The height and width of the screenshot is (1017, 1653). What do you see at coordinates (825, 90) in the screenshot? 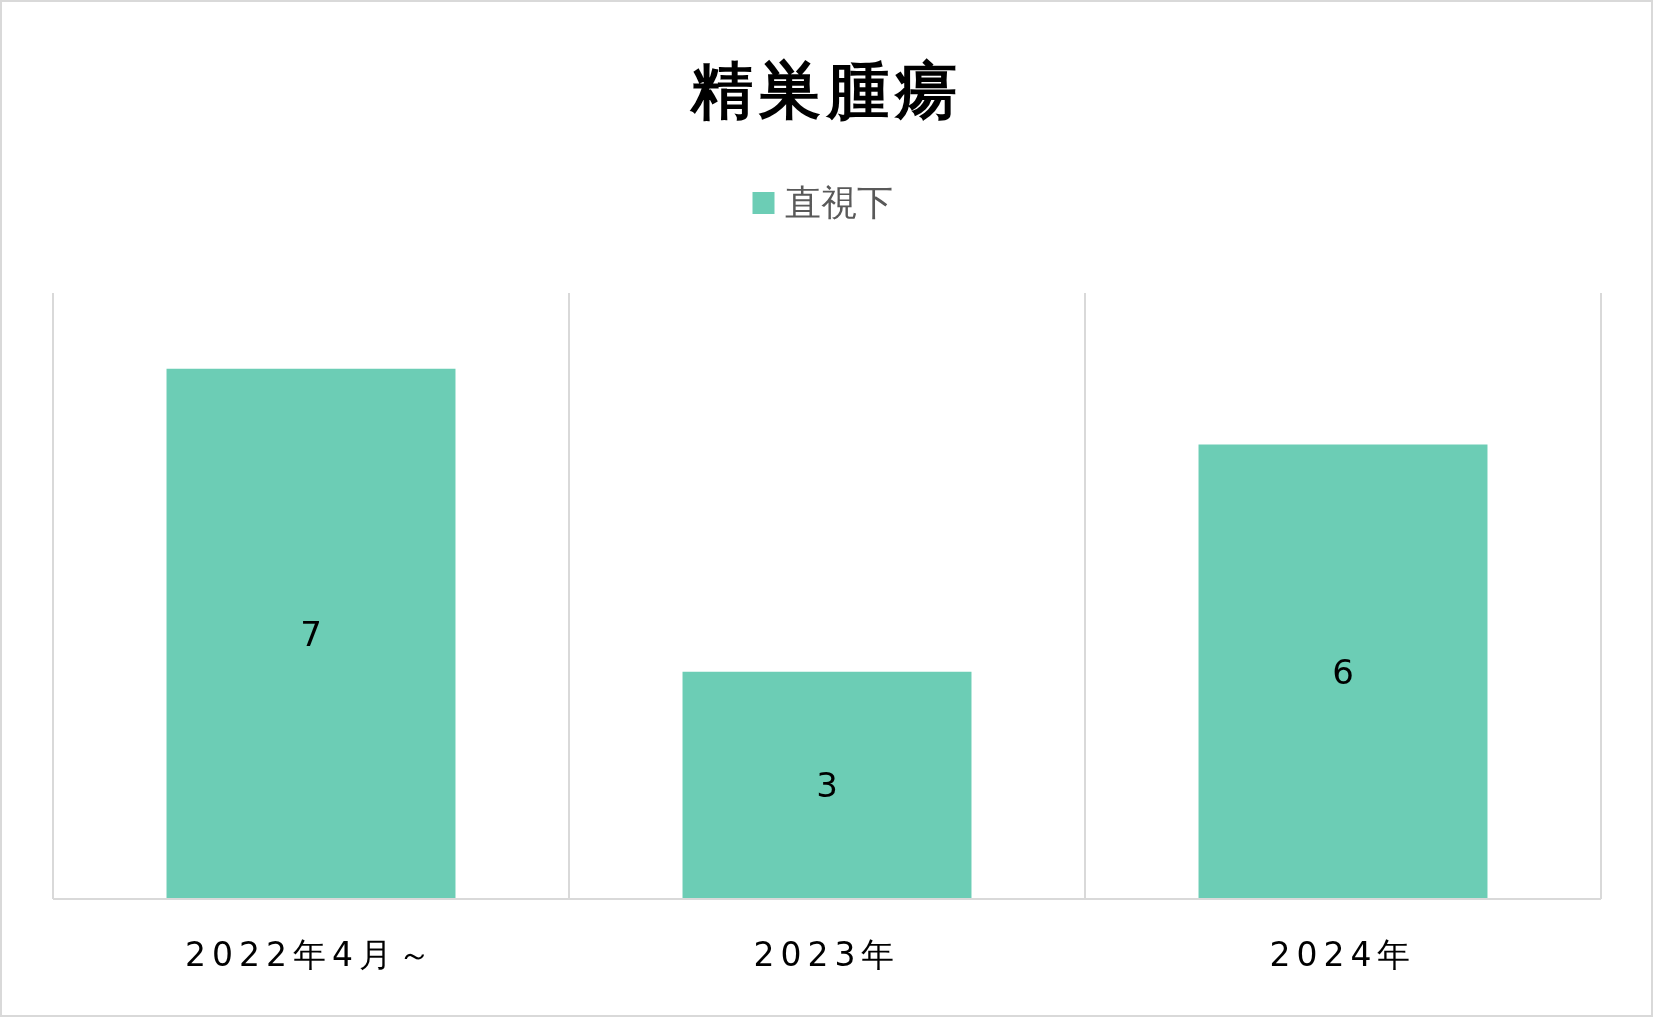
I see `chart-title: 精巣腫瘍` at bounding box center [825, 90].